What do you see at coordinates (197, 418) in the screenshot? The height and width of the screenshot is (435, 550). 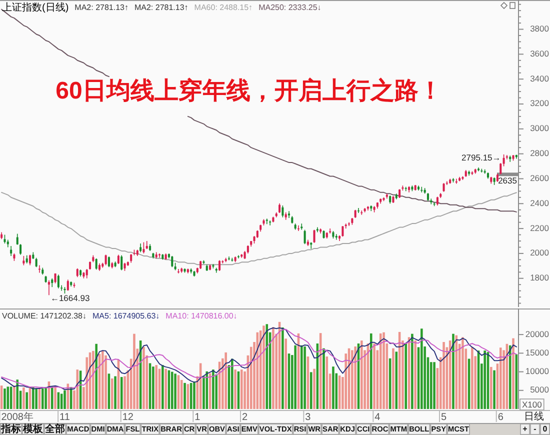 I see `x-tick-label: 1` at bounding box center [197, 418].